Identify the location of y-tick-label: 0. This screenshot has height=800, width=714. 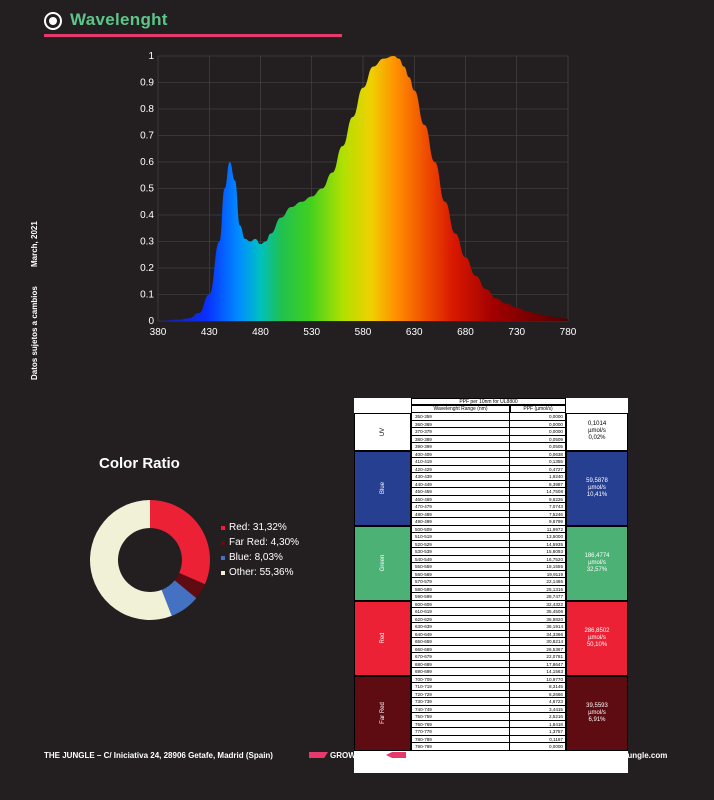
(151, 321).